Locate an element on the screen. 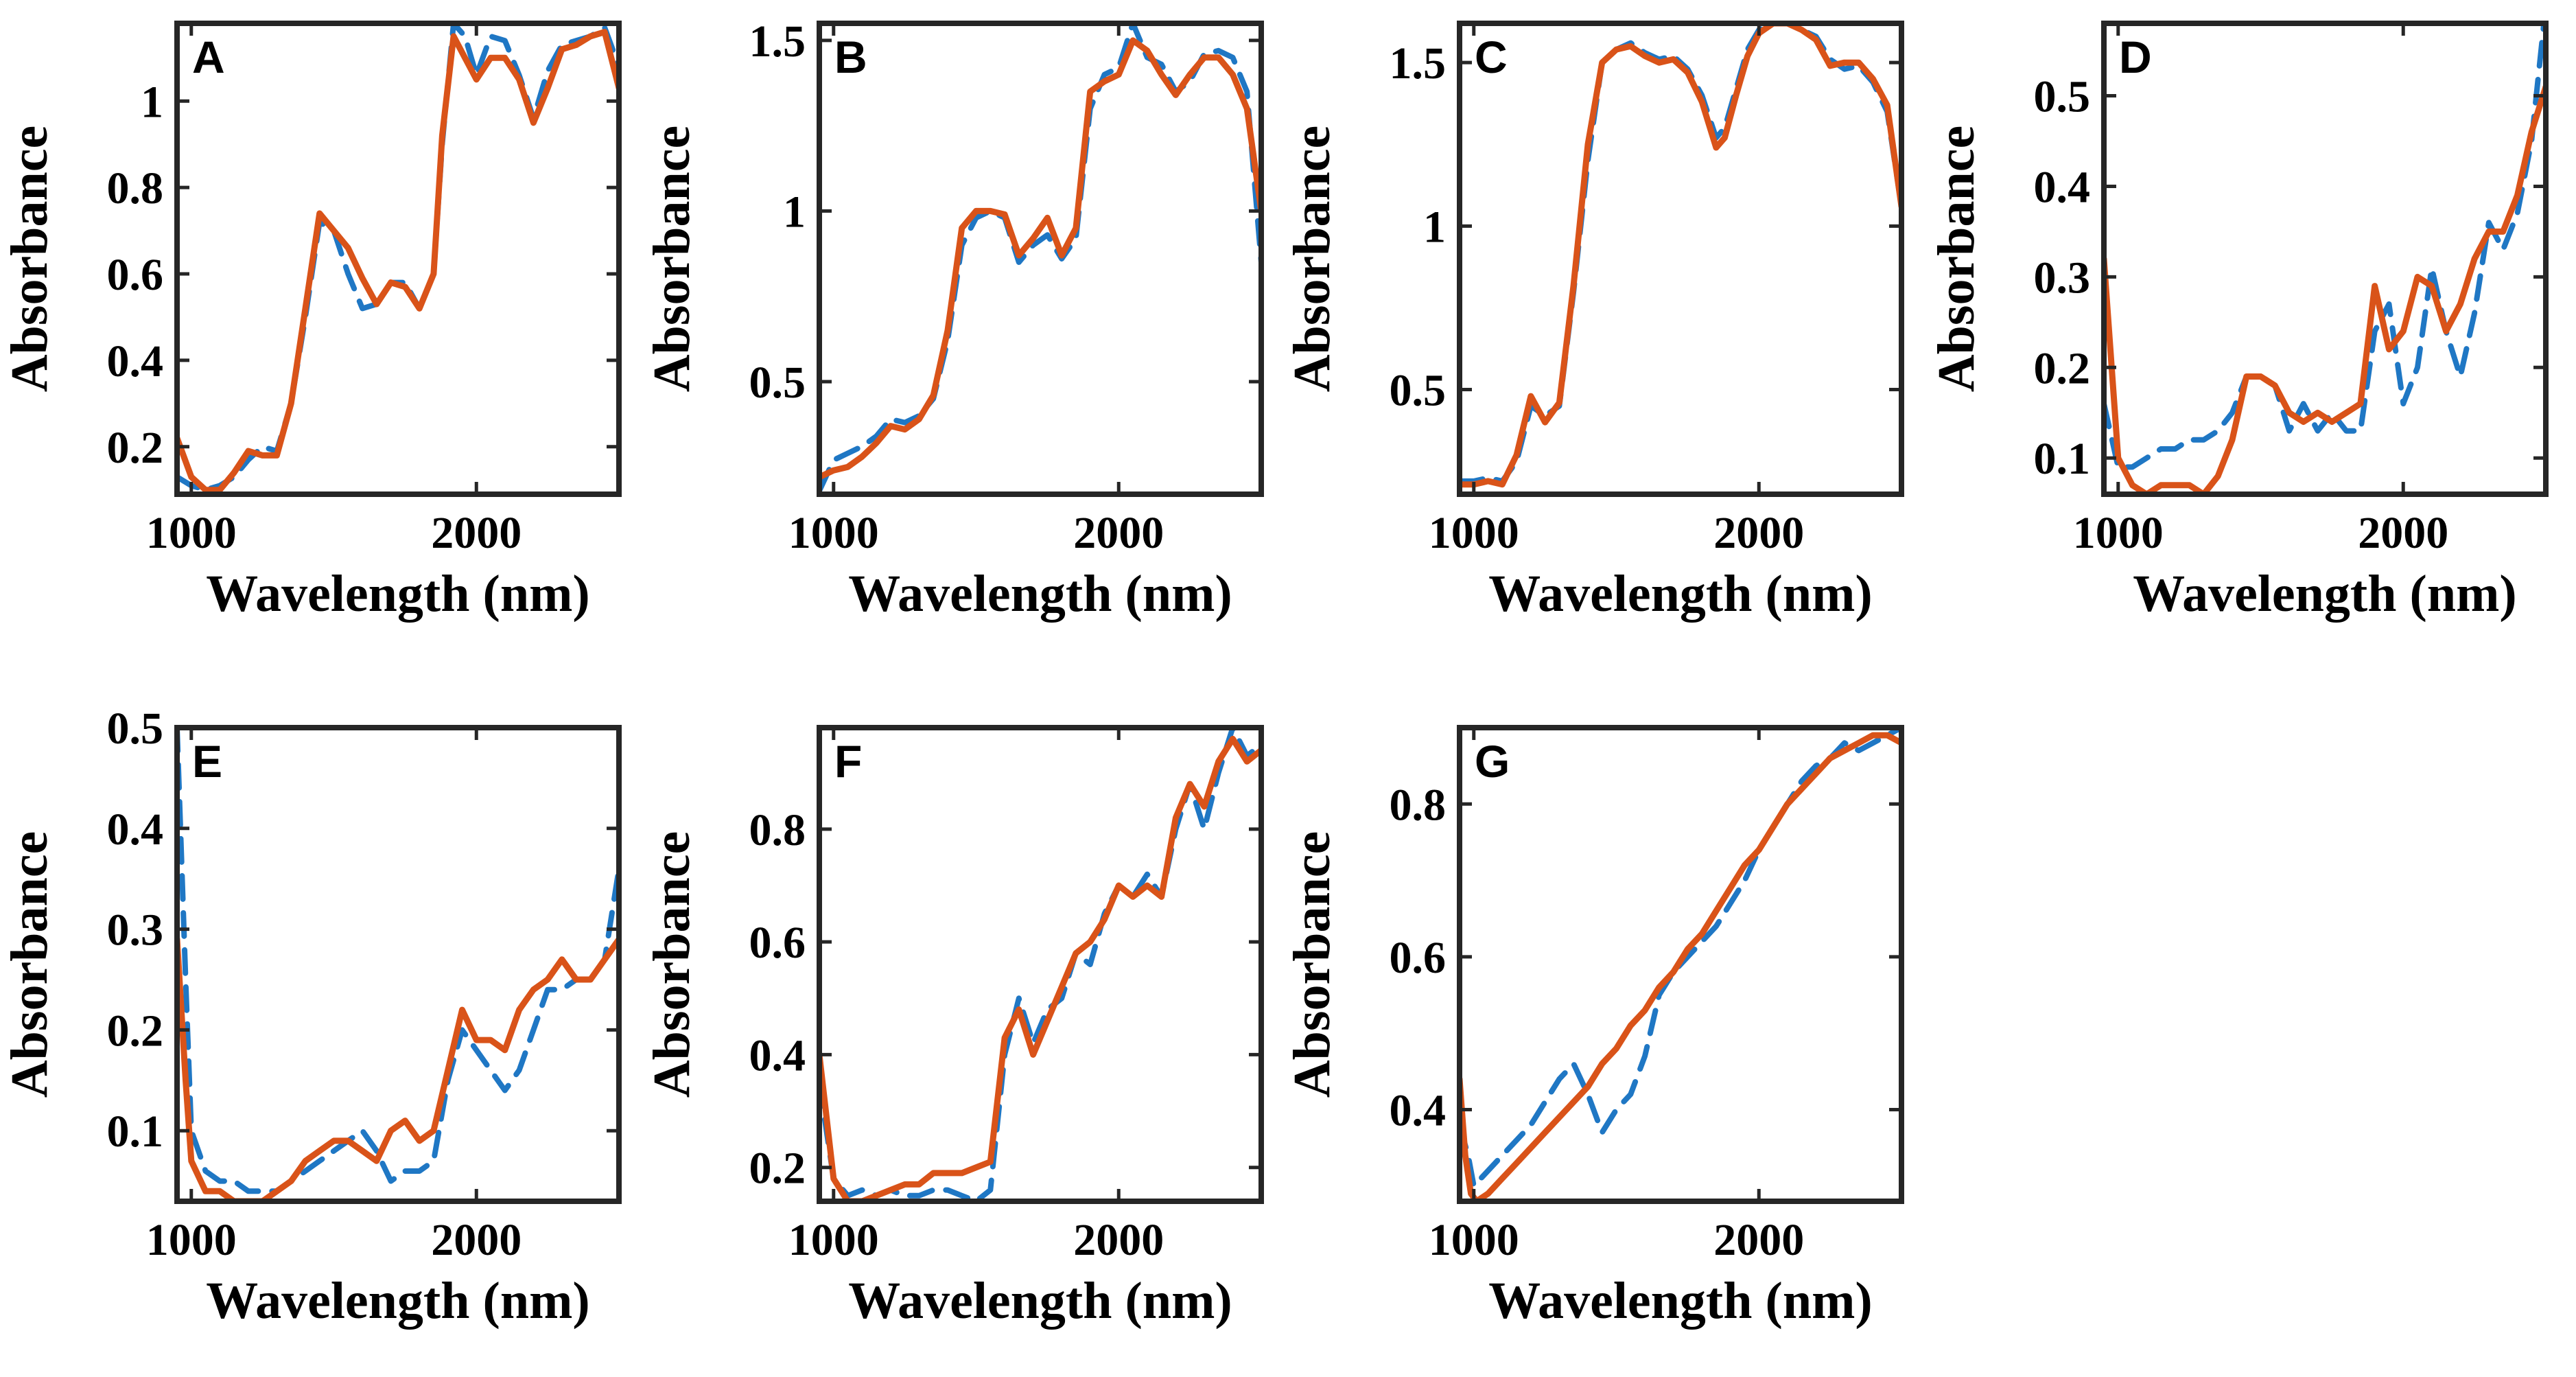 Image resolution: width=2576 pixels, height=1377 pixels. y-tick-label-e: 0.2 is located at coordinates (135, 1031).